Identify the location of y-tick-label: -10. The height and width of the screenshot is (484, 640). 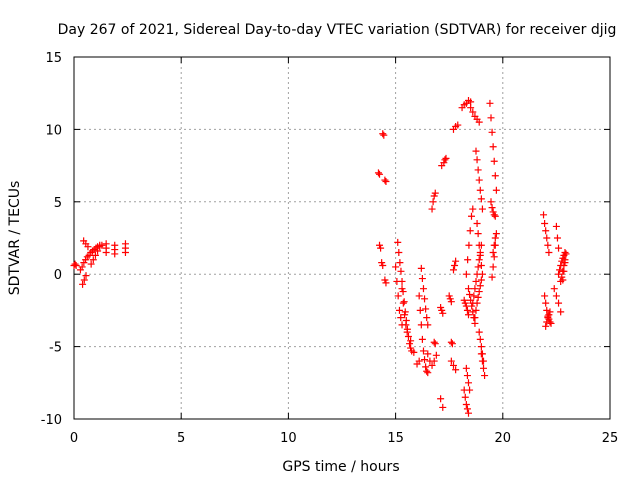
(51, 420).